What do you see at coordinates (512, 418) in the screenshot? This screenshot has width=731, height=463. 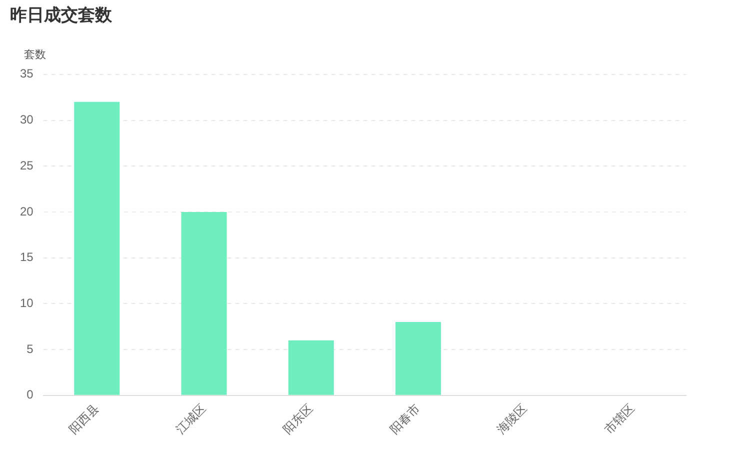 I see `x-tick-label: 海陵区` at bounding box center [512, 418].